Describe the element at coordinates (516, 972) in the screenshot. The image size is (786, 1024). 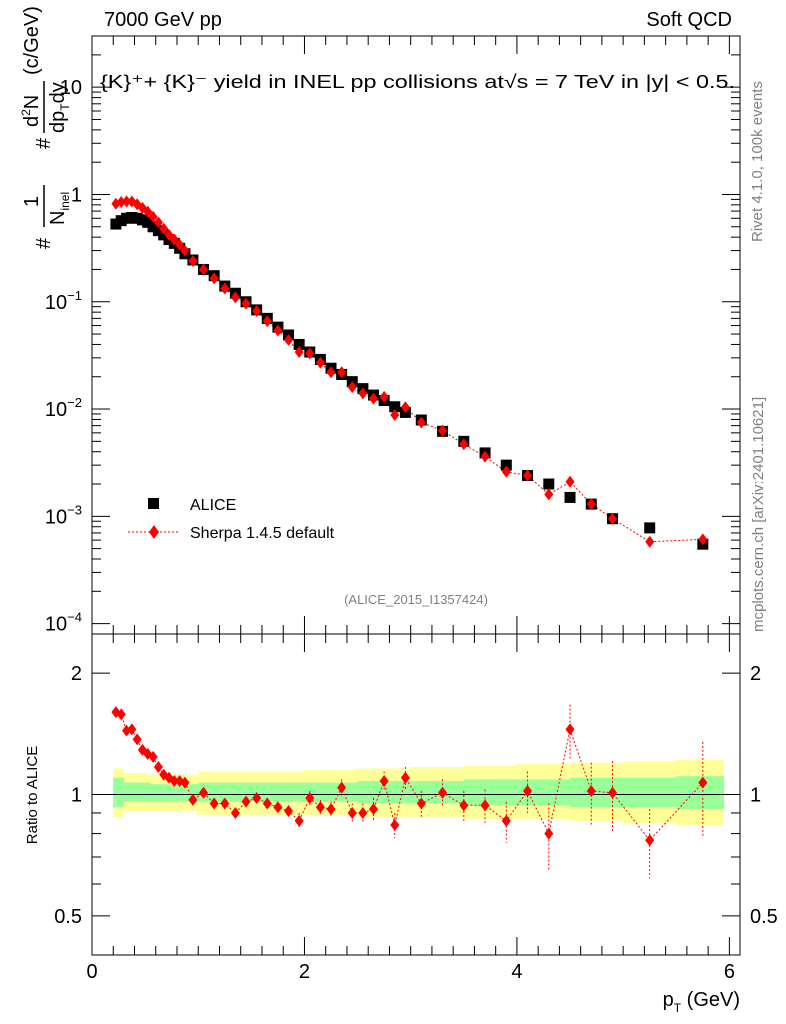
I see `x-tick-label: 4` at that location.